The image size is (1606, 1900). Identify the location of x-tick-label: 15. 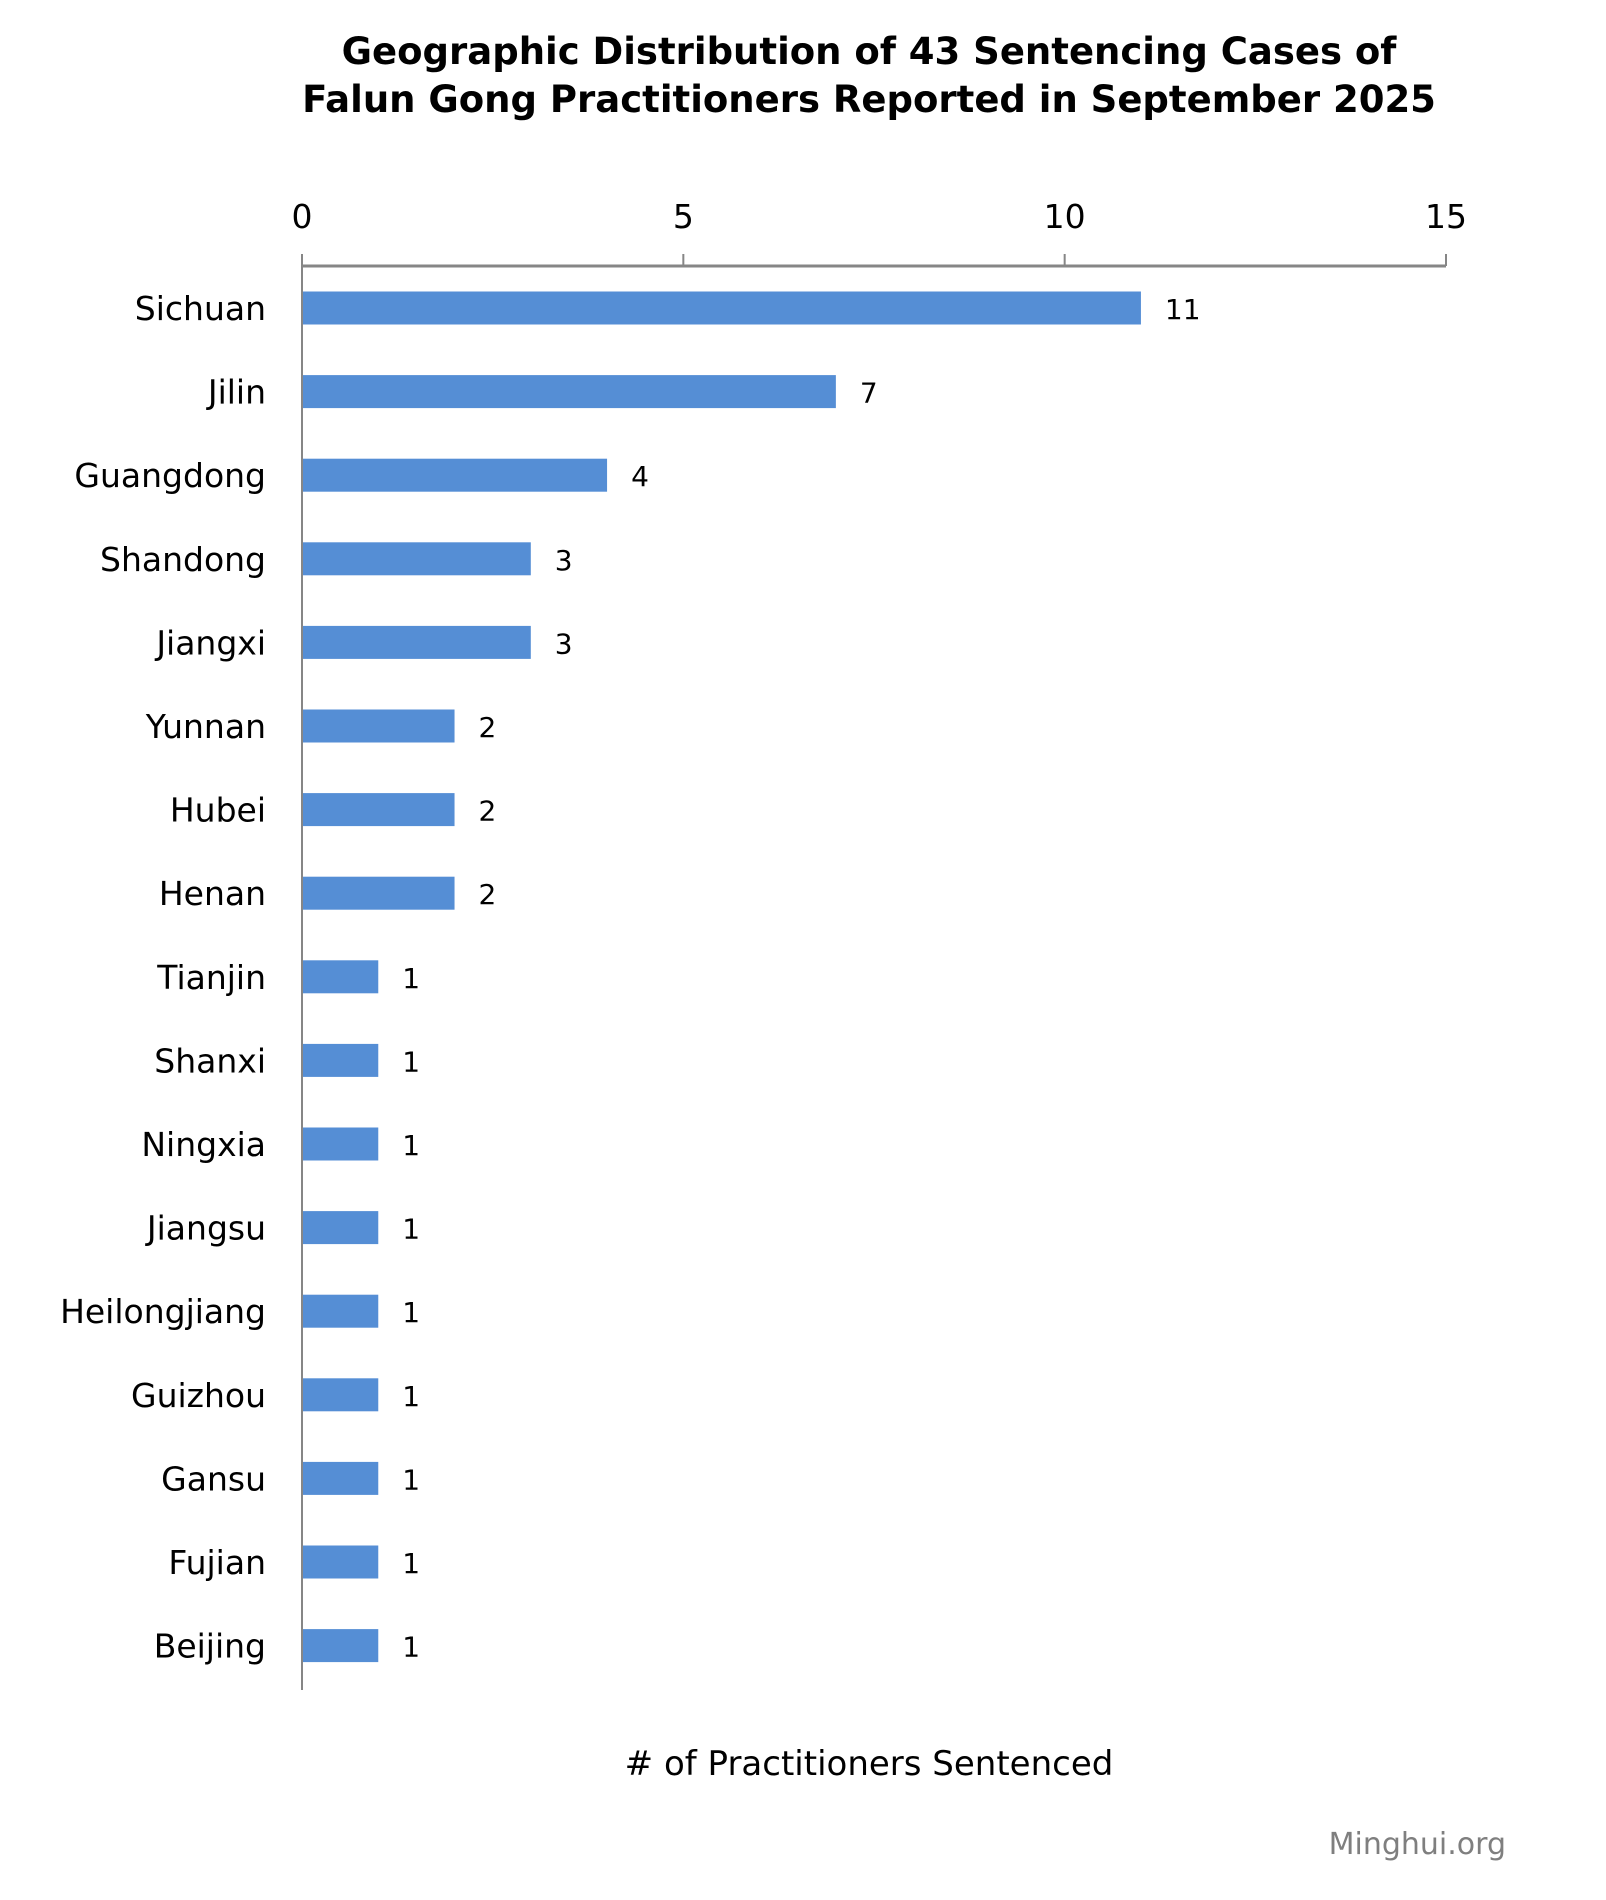
(1446, 216).